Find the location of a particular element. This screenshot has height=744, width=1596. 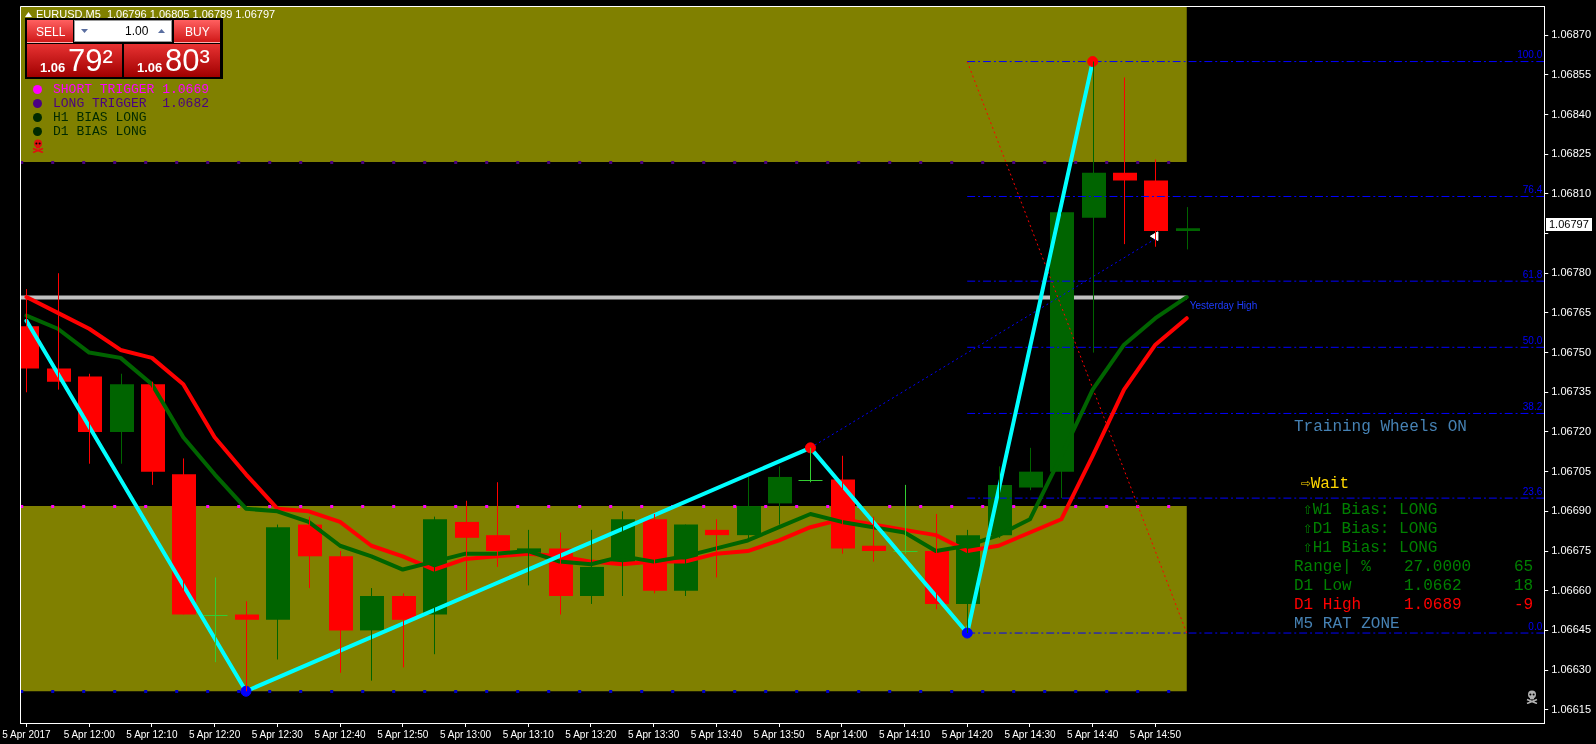

y-tick-label: 1.06720 is located at coordinates (1571, 431).